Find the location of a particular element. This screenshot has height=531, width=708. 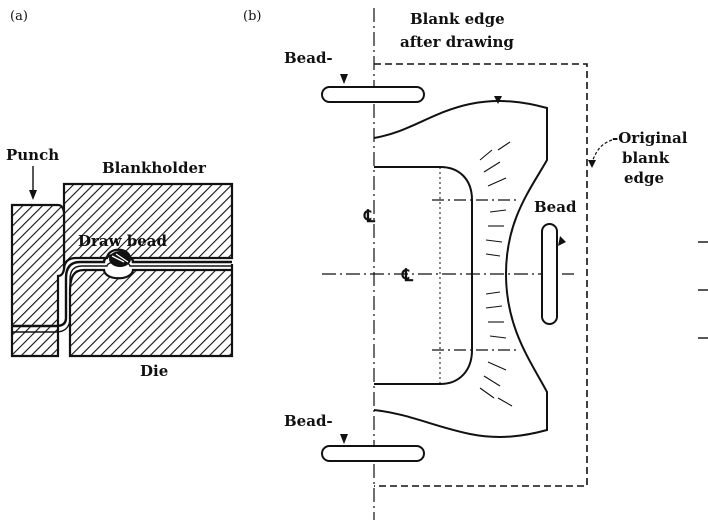

bead-top is located at coordinates (373, 94).